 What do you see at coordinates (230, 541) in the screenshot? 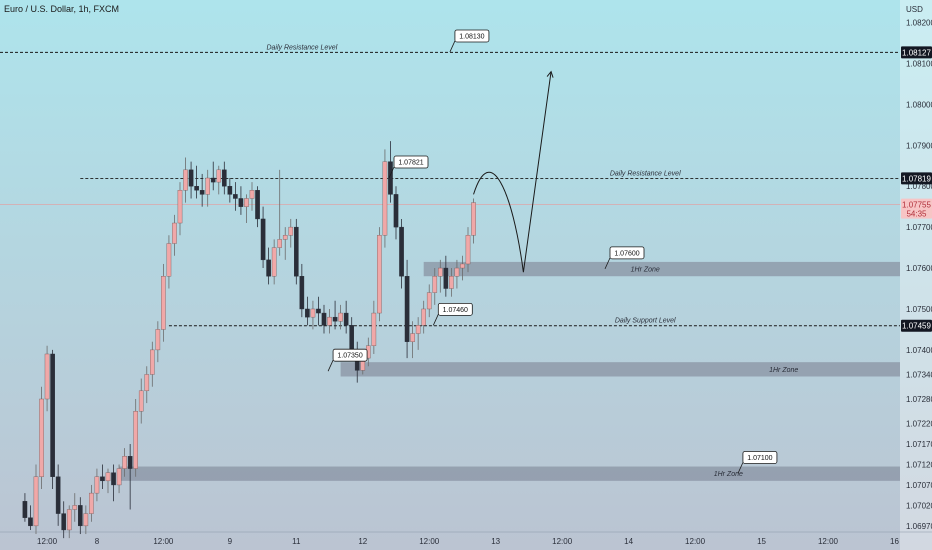
I see `x-tick-label: 9` at bounding box center [230, 541].